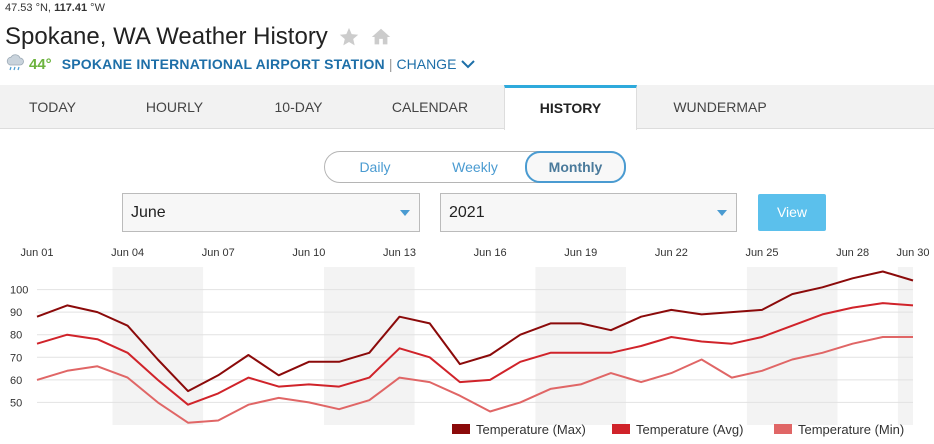  Describe the element at coordinates (689, 429) in the screenshot. I see `legend-label: Temperature (Avg)` at that location.